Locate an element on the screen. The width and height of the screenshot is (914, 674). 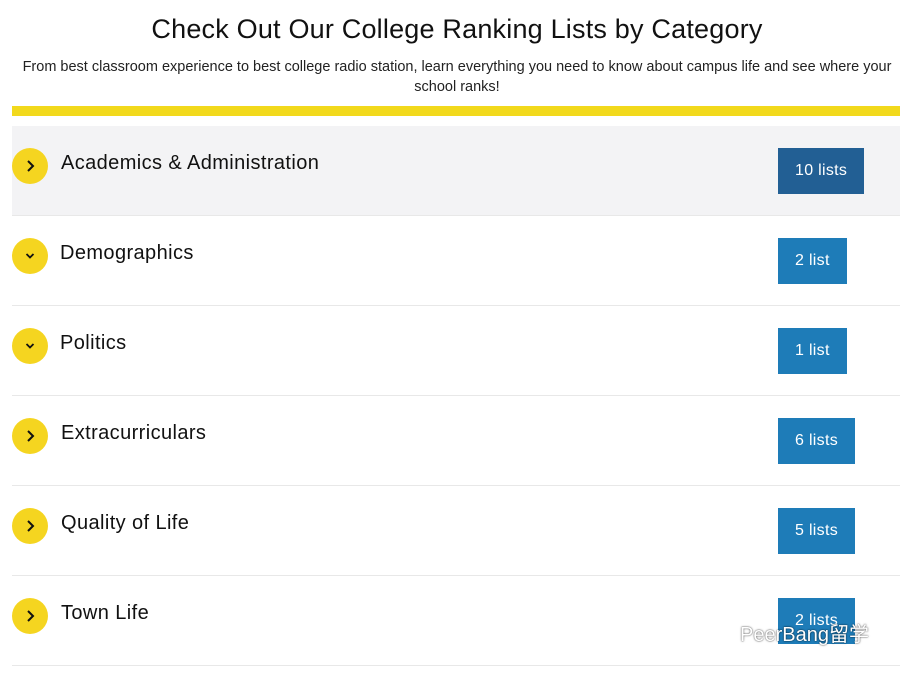
watermark: PeerBang留学 is located at coordinates (782, 632).